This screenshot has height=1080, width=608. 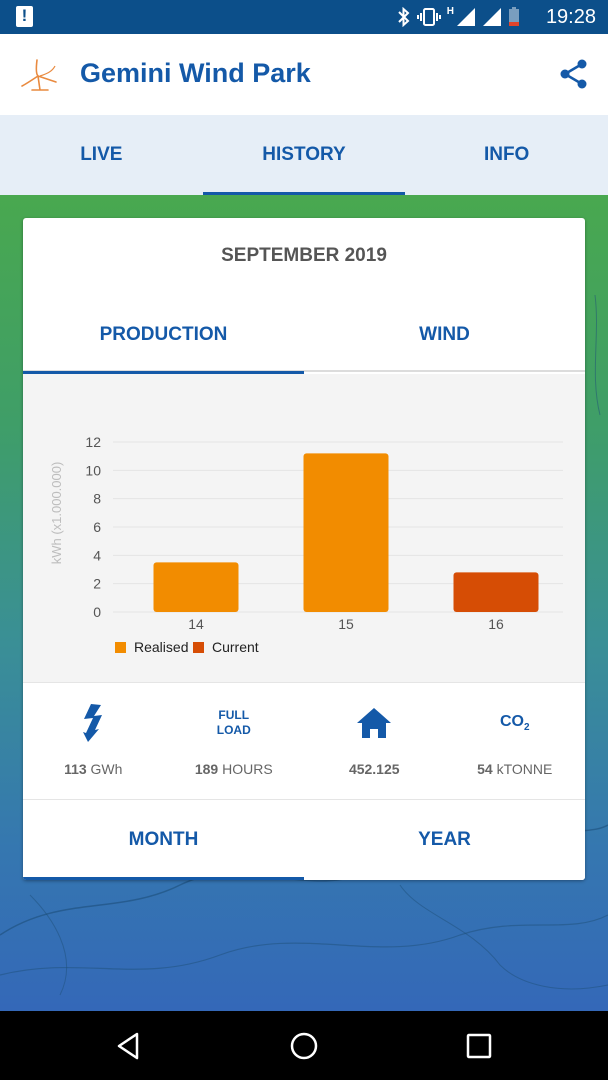 I want to click on co2-text: CO, so click(x=511, y=721).